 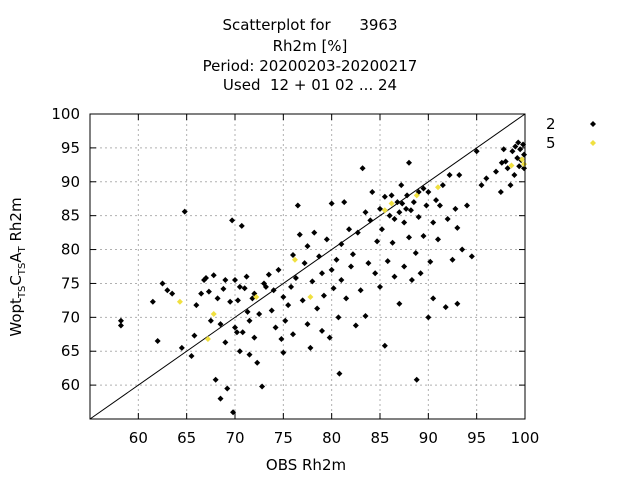 I want to click on y-tick-label: 80, so click(x=70, y=250).